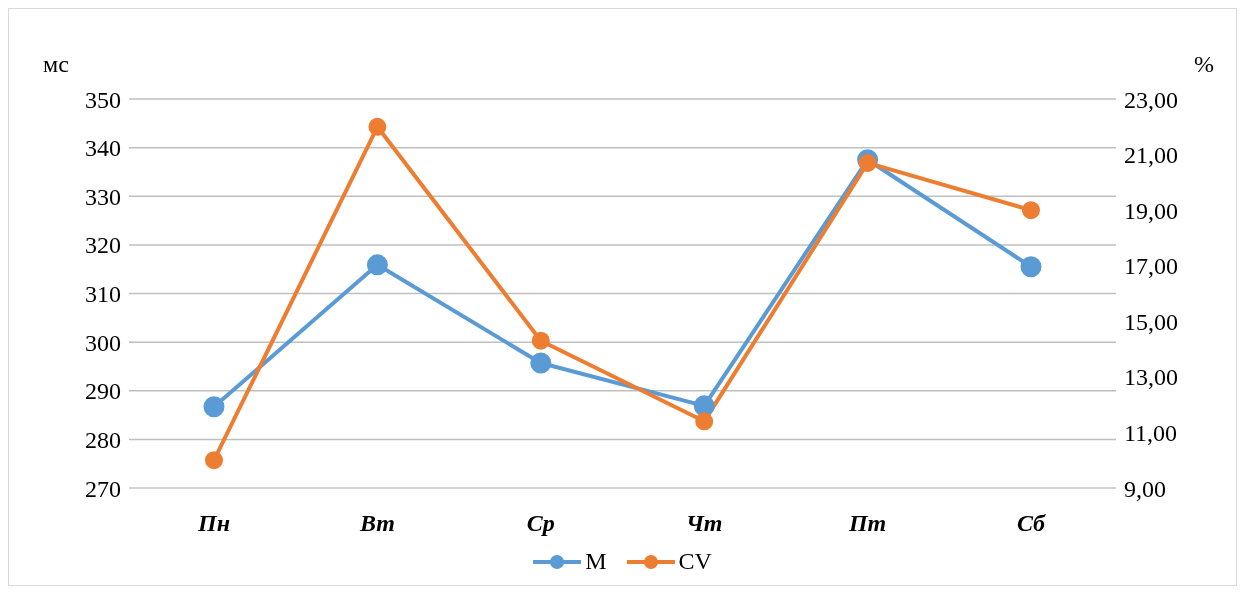  I want to click on x-tick-label: Вт, so click(376, 523).